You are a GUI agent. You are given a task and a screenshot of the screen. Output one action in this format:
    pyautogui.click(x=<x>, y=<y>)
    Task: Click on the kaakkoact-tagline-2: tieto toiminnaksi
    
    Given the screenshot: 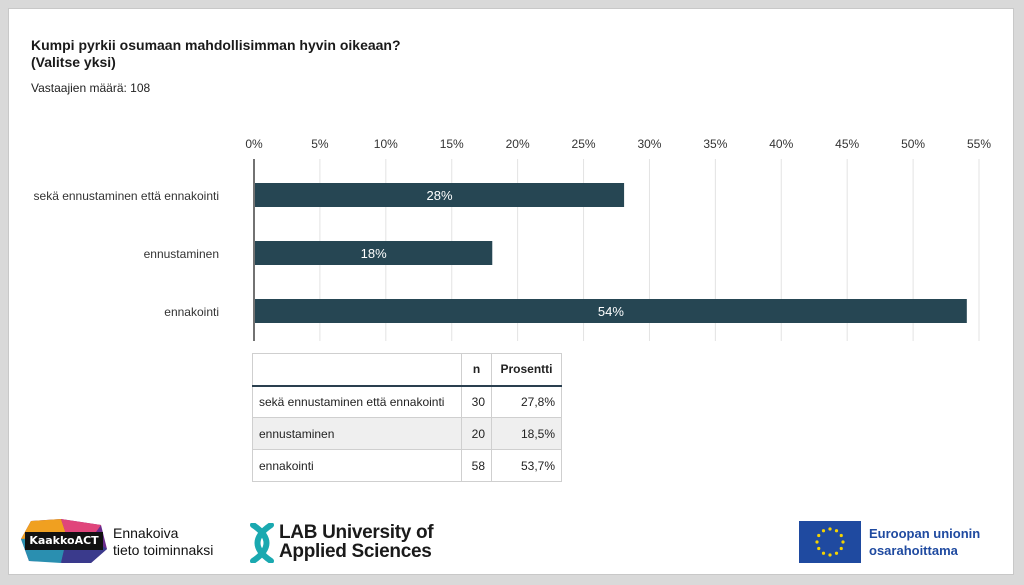 What is the action you would take?
    pyautogui.click(x=163, y=550)
    